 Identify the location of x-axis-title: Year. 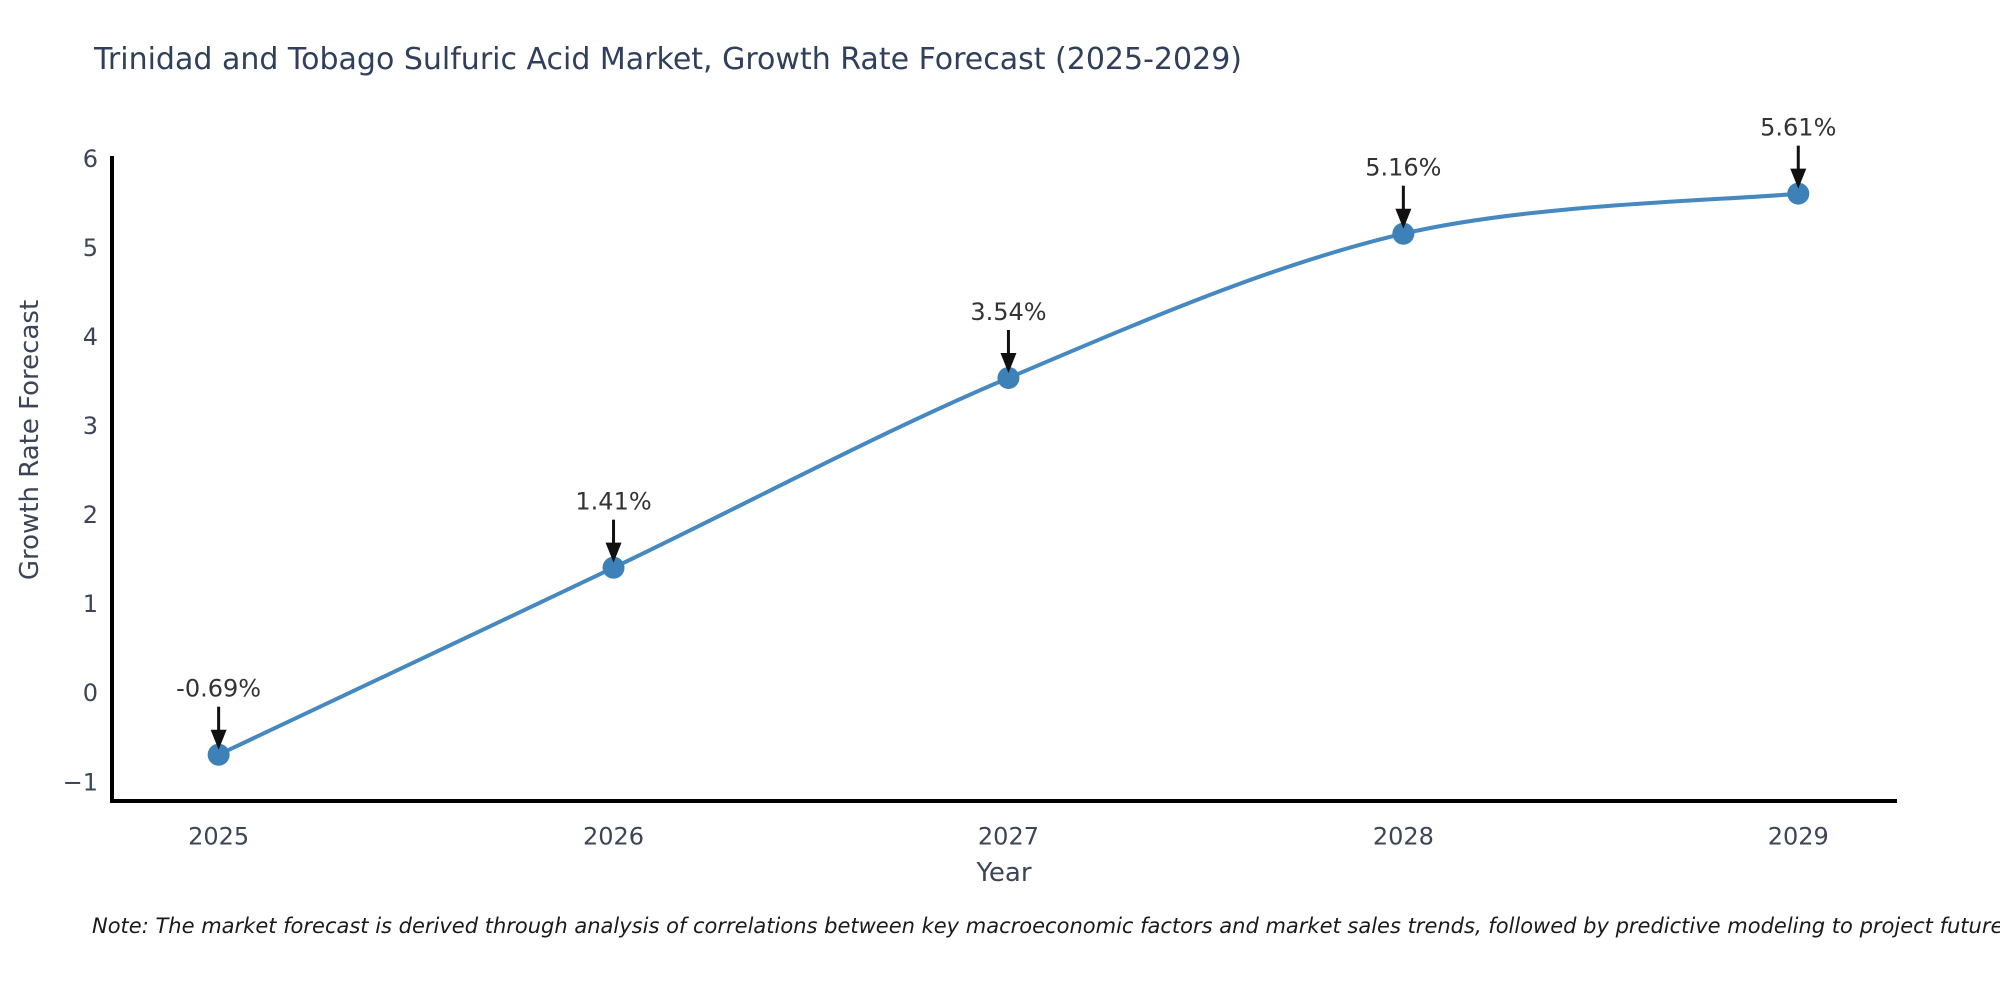
(1004, 873).